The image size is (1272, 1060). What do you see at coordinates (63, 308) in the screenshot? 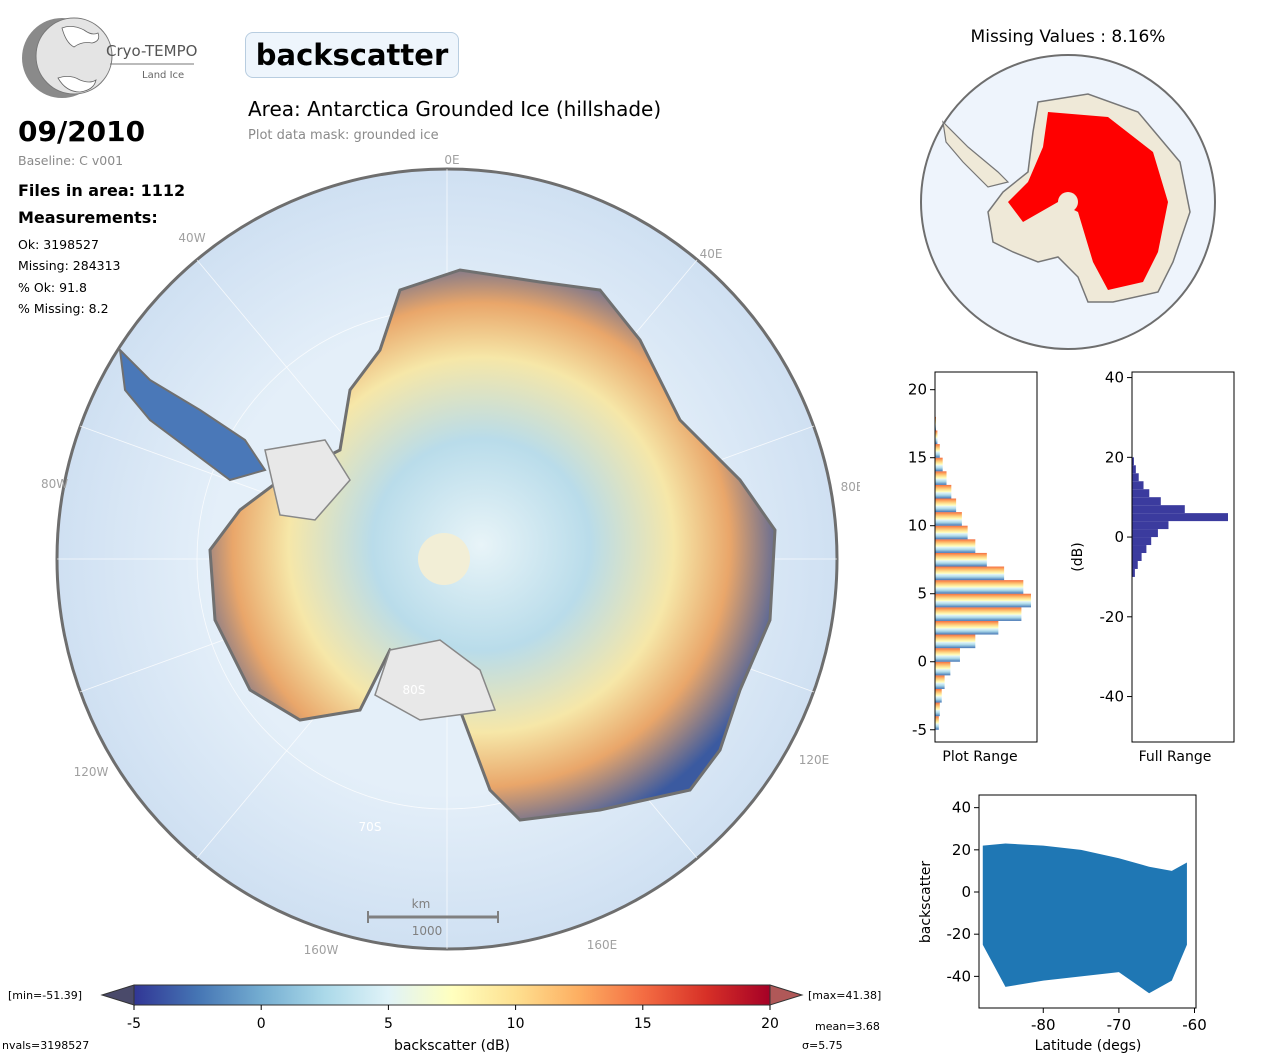
I see `stat-pct-missing: % Missing: 8.2` at bounding box center [63, 308].